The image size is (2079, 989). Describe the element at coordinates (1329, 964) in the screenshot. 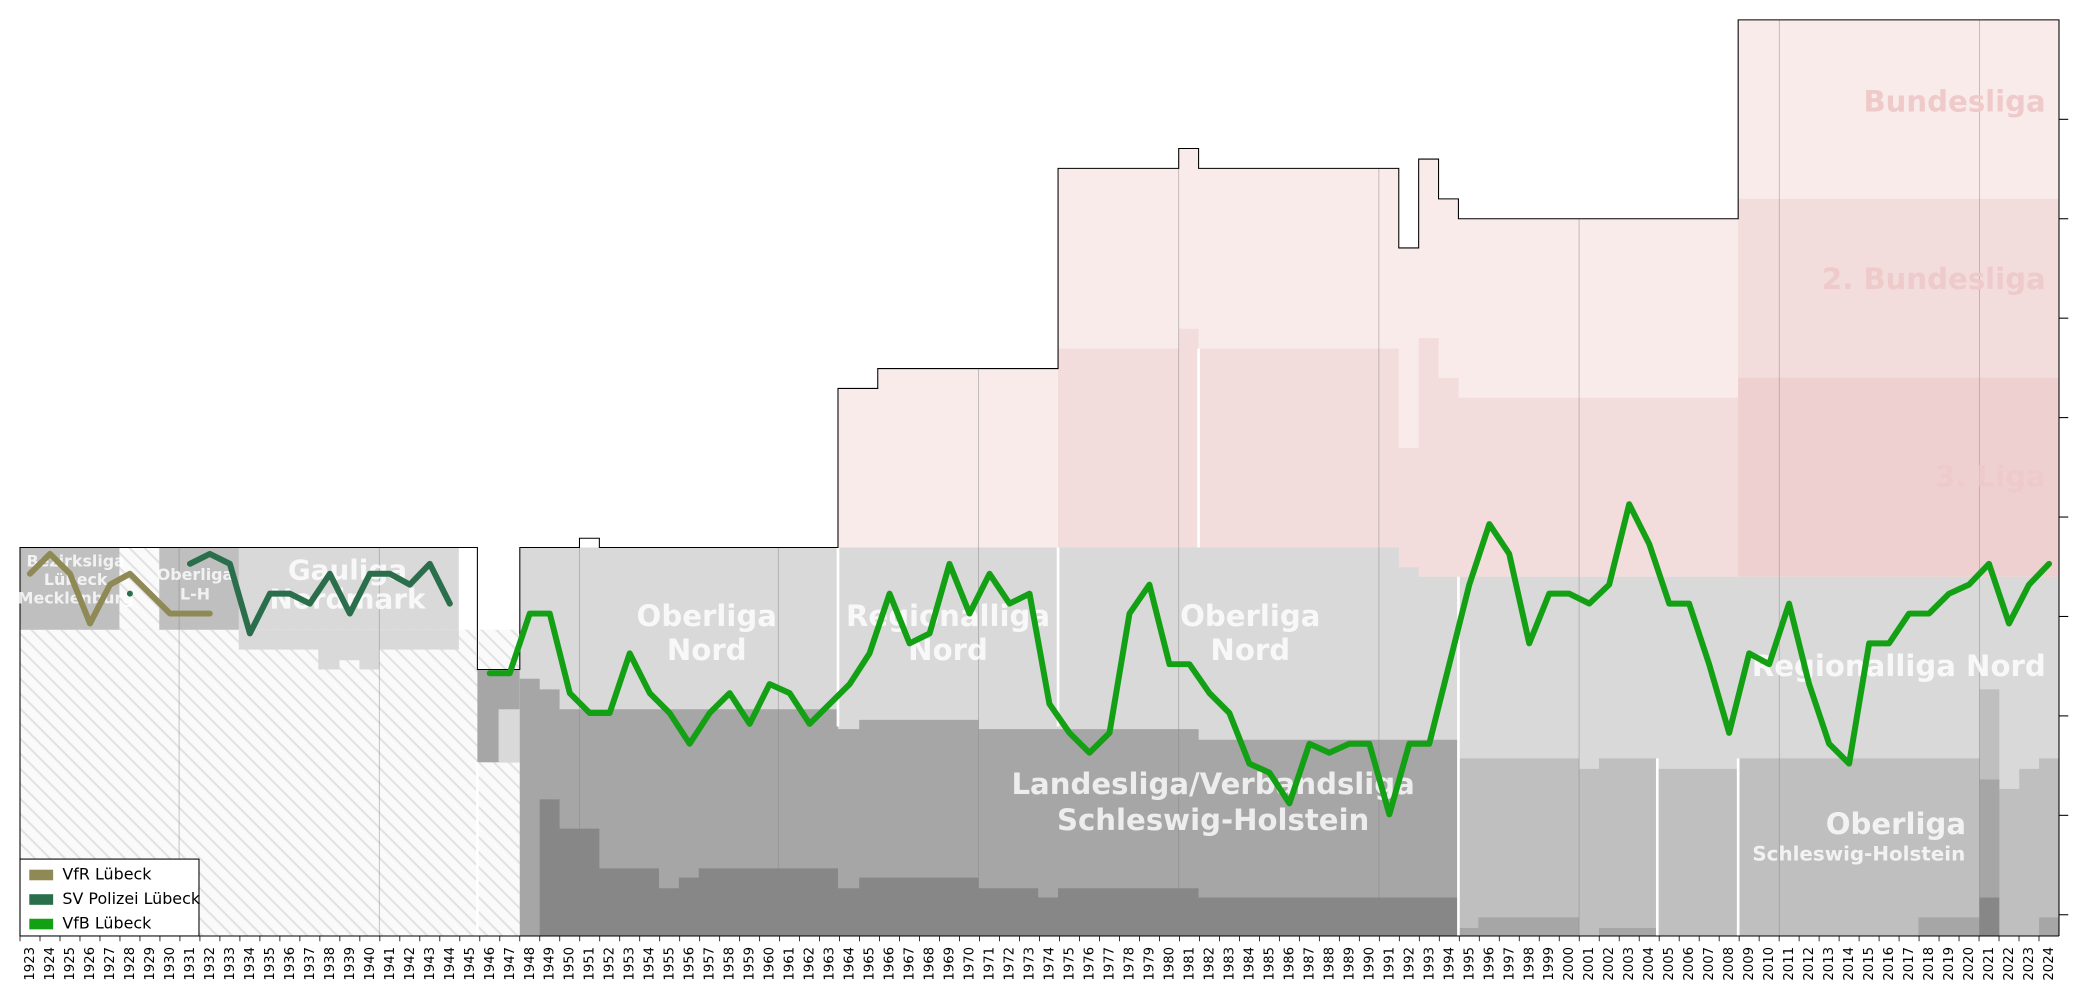

I see `x-tick-label: 1988` at that location.